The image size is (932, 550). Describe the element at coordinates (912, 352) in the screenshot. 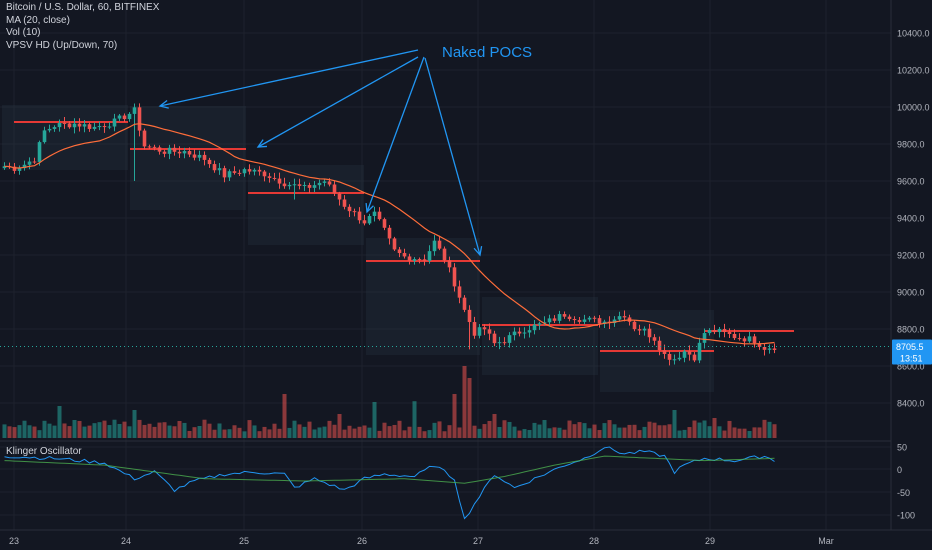

I see `price-tag` at that location.